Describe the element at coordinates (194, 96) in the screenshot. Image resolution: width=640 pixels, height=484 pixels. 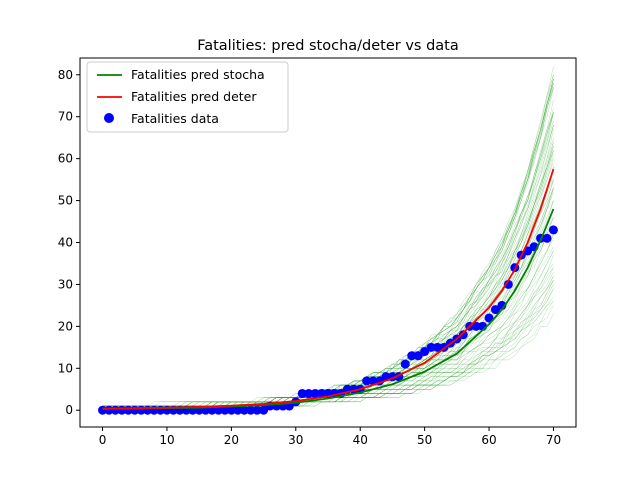
I see `legend-label-deter: Fatalities pred deter` at that location.